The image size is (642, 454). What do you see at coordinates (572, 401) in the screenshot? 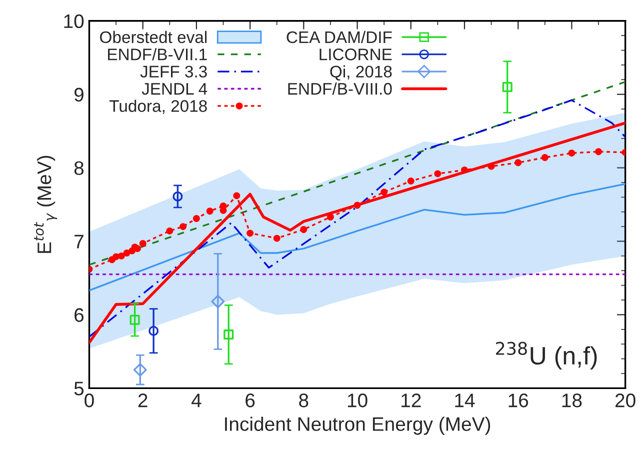
I see `x-tick-label: 18` at bounding box center [572, 401].